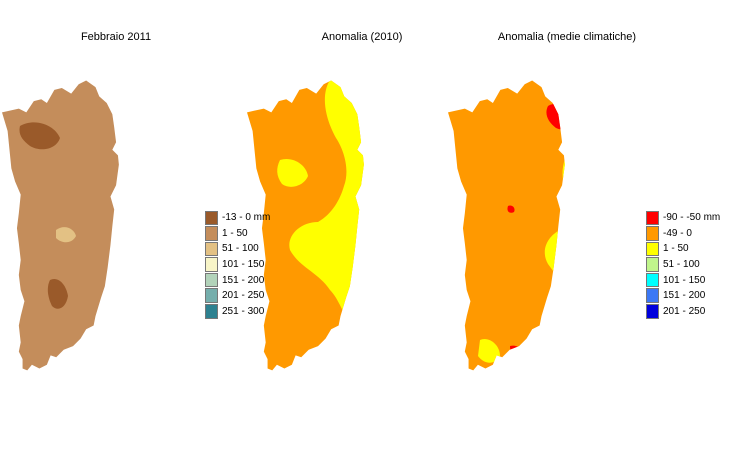  I want to click on legend-item: -90 - -50 mm, so click(683, 218).